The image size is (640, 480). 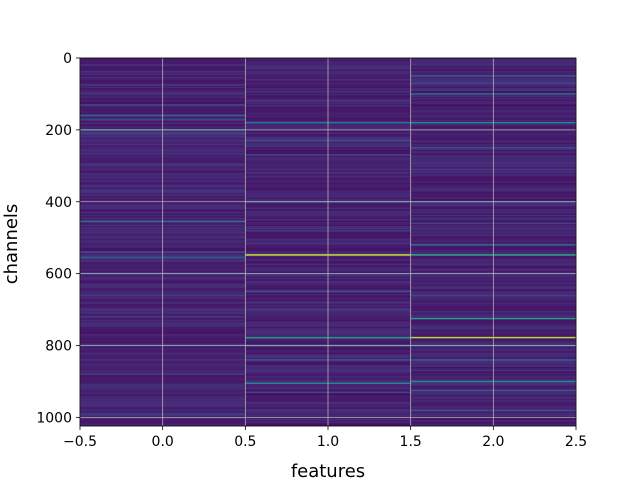 I want to click on x-axis: −0.5 0.0 0.5 1.0 1.5 2.0 2.5, so click(x=325, y=438).